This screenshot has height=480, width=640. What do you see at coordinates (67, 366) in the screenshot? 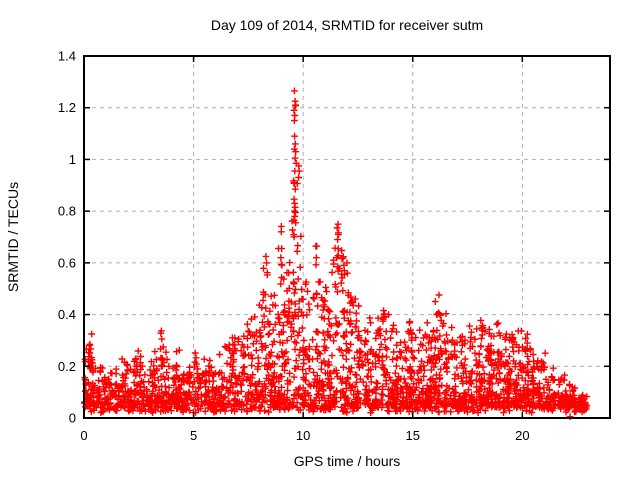
I see `y-tick-label-0.2: 0.2` at bounding box center [67, 366].